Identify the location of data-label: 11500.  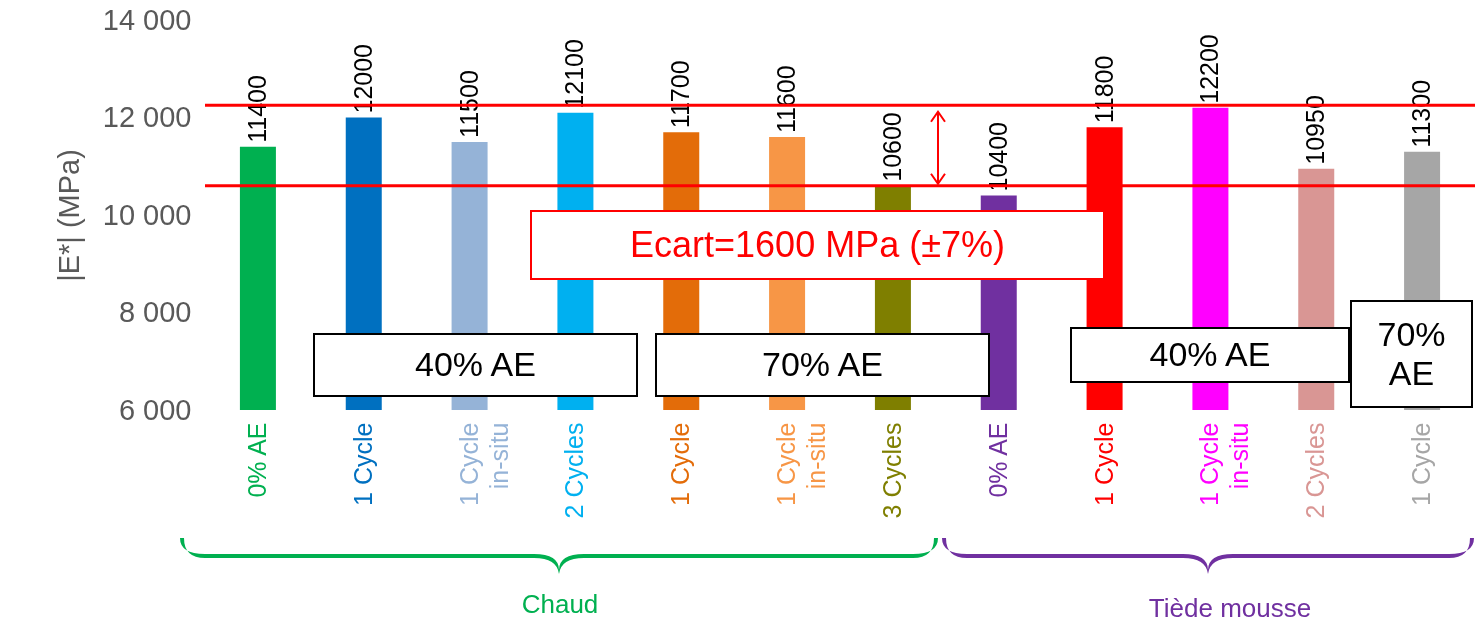
(468, 104).